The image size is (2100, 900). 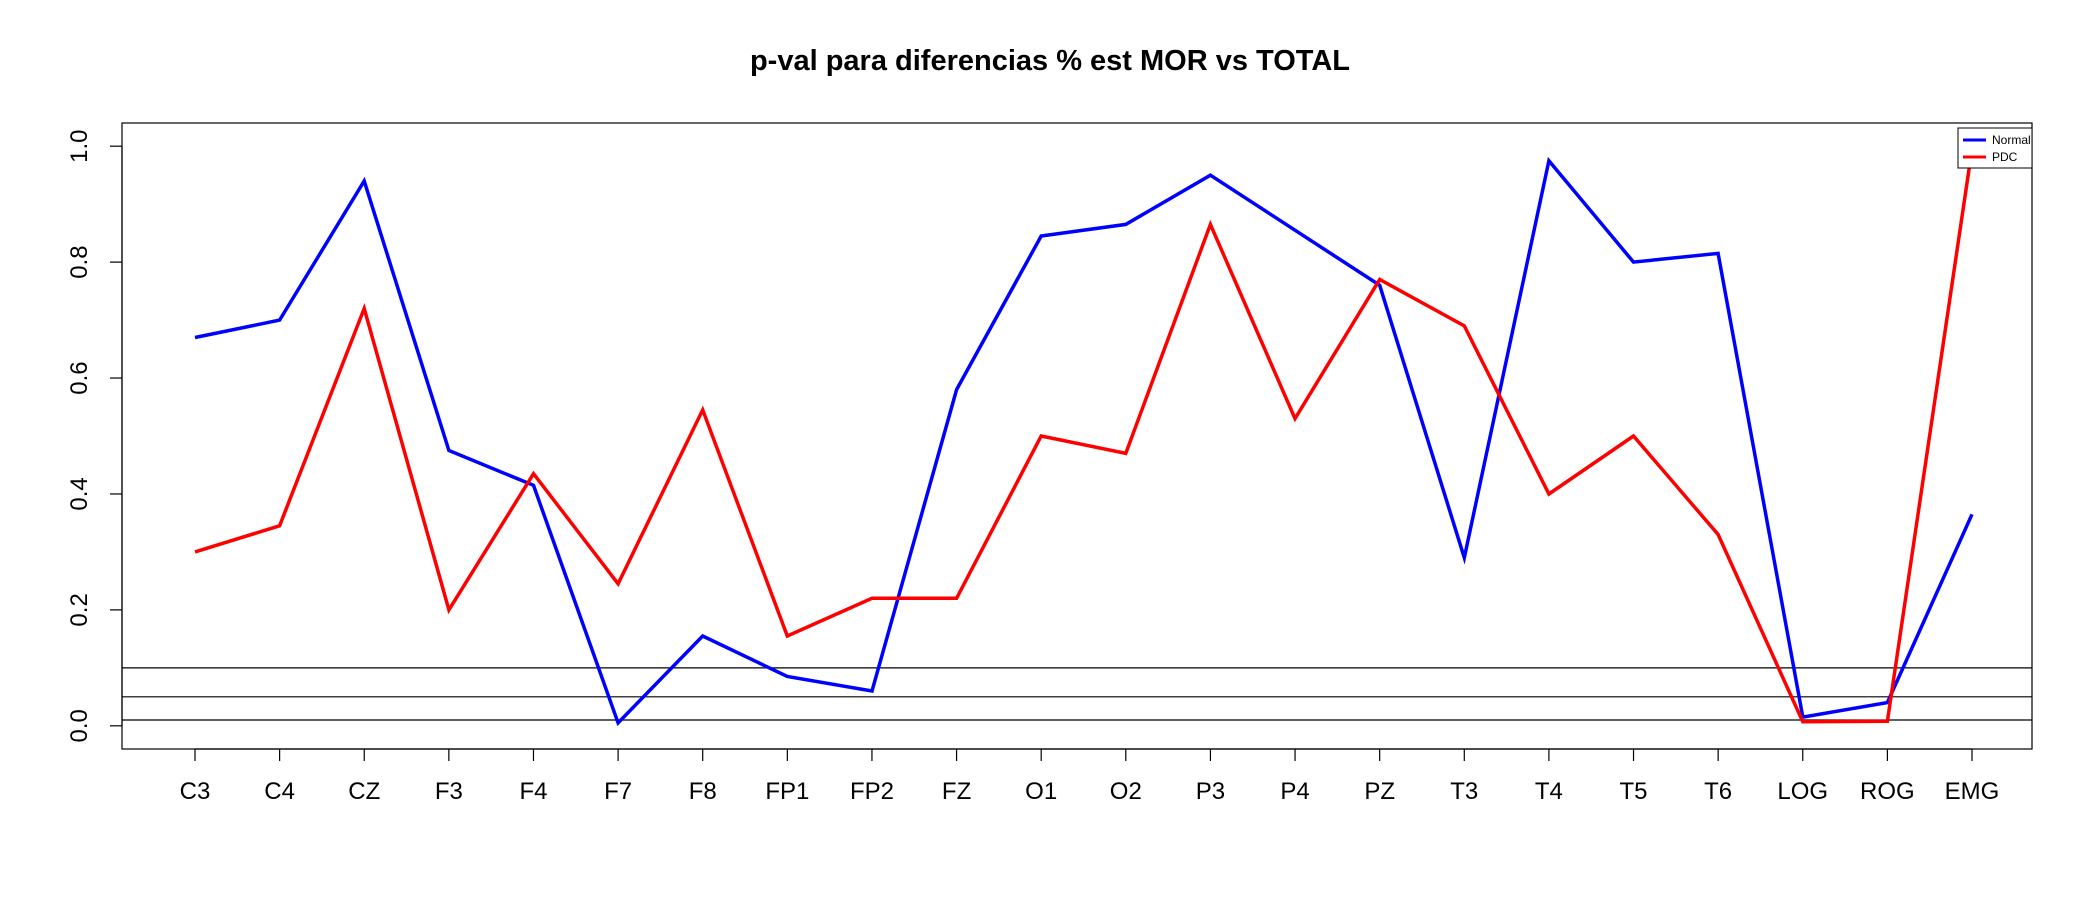 What do you see at coordinates (79, 493) in the screenshot?
I see `y-tick-label: 0.4` at bounding box center [79, 493].